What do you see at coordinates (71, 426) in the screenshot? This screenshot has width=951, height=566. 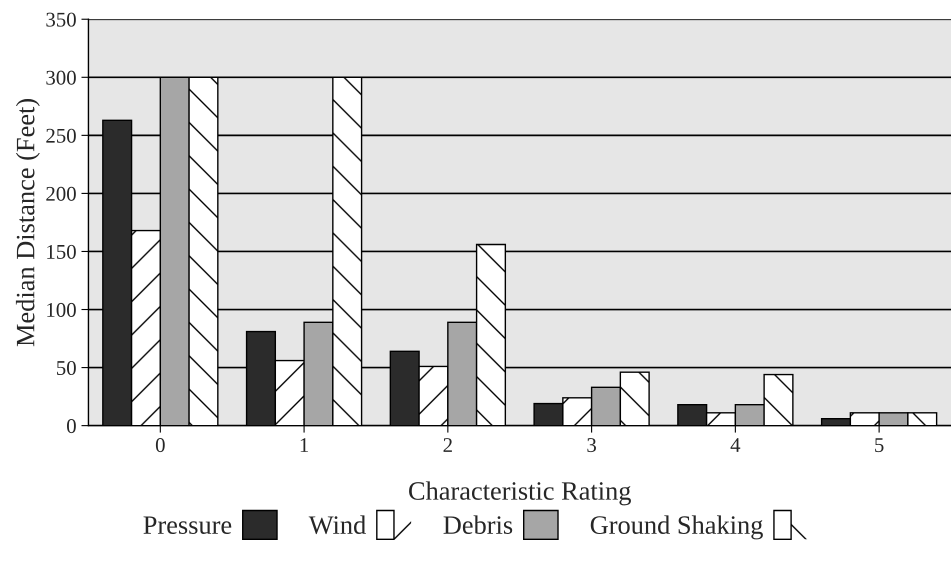 I see `y-tick-label: 0` at bounding box center [71, 426].